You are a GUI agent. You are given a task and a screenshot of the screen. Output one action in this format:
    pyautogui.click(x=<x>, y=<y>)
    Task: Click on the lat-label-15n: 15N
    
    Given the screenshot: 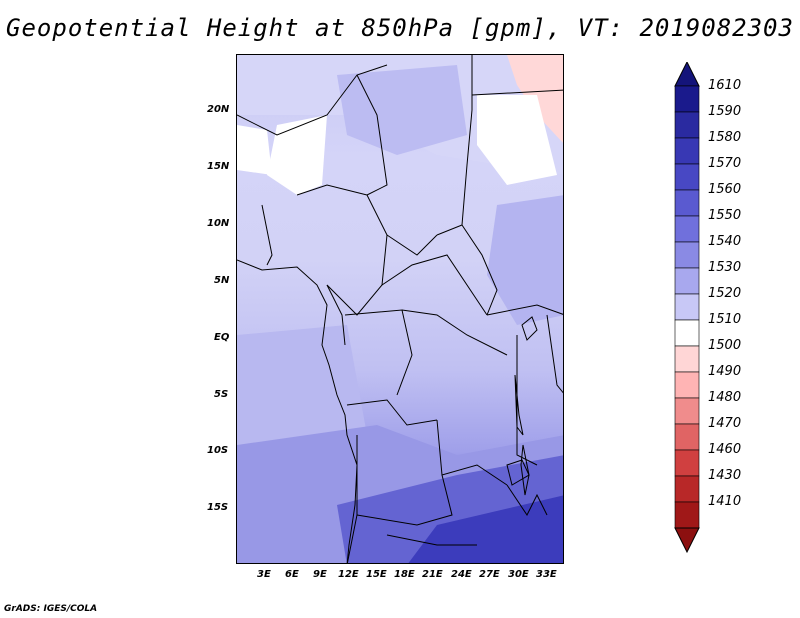 What is the action you would take?
    pyautogui.click(x=218, y=166)
    